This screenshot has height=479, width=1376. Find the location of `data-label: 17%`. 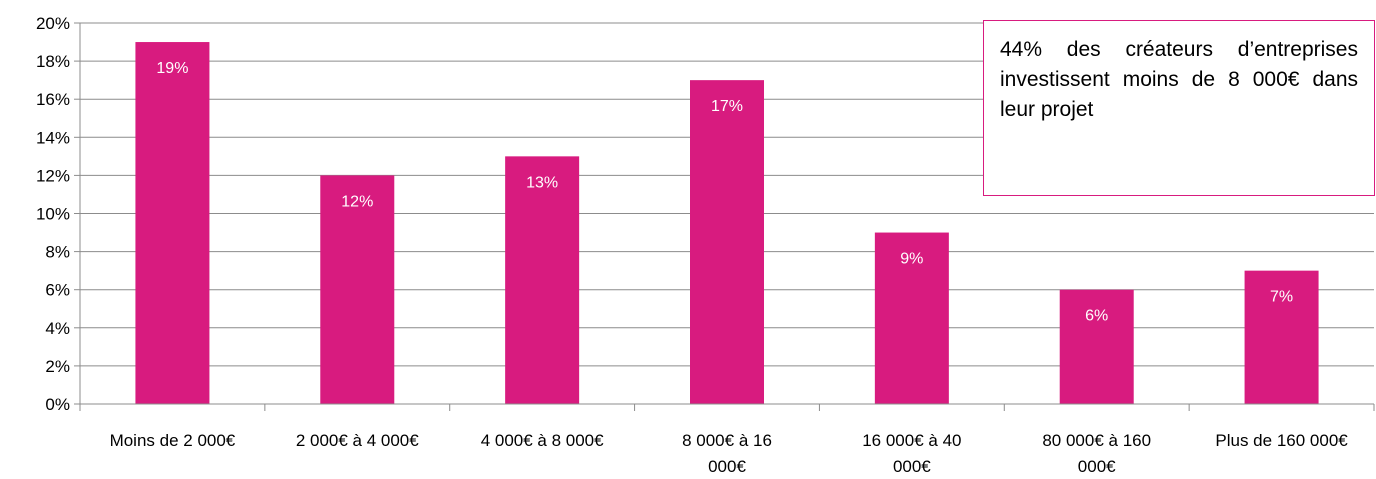

data-label: 17% is located at coordinates (727, 106).